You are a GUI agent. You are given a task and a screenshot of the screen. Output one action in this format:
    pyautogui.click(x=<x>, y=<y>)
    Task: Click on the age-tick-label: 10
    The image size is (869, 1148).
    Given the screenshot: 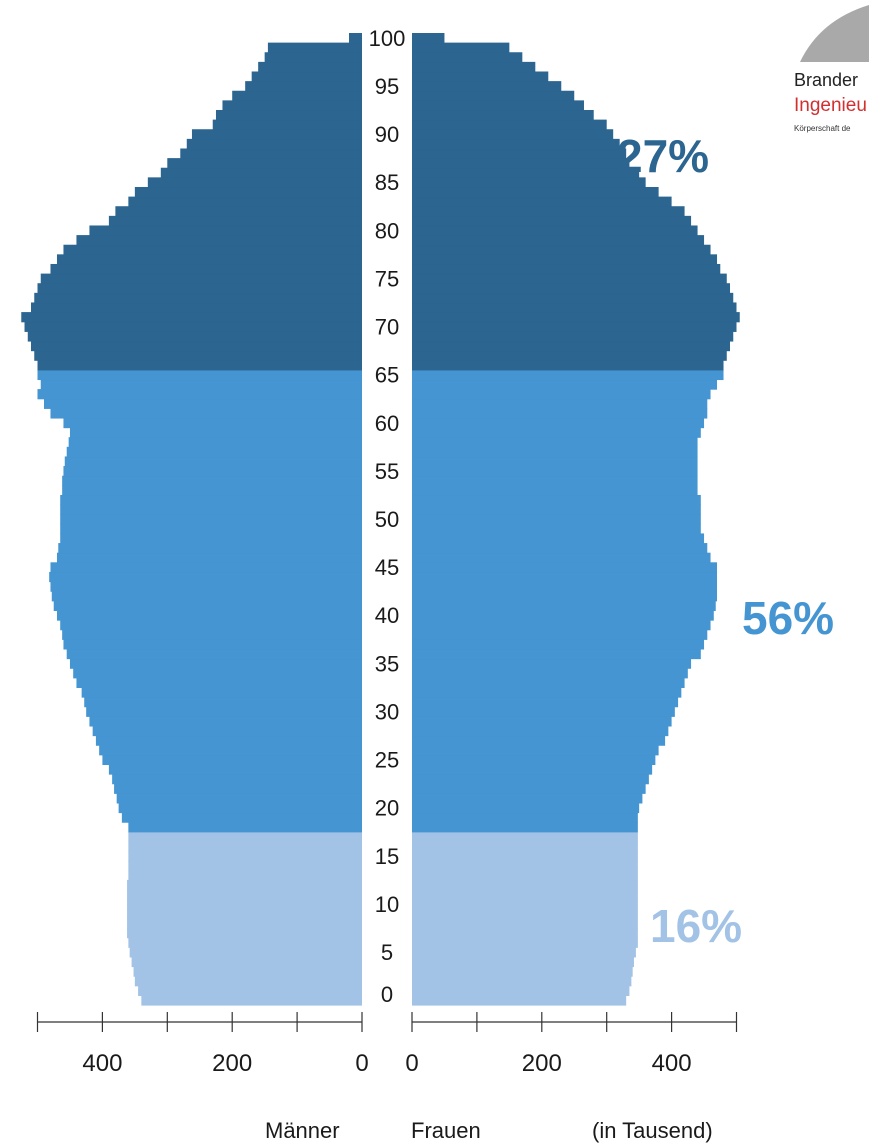 What is the action you would take?
    pyautogui.click(x=387, y=904)
    